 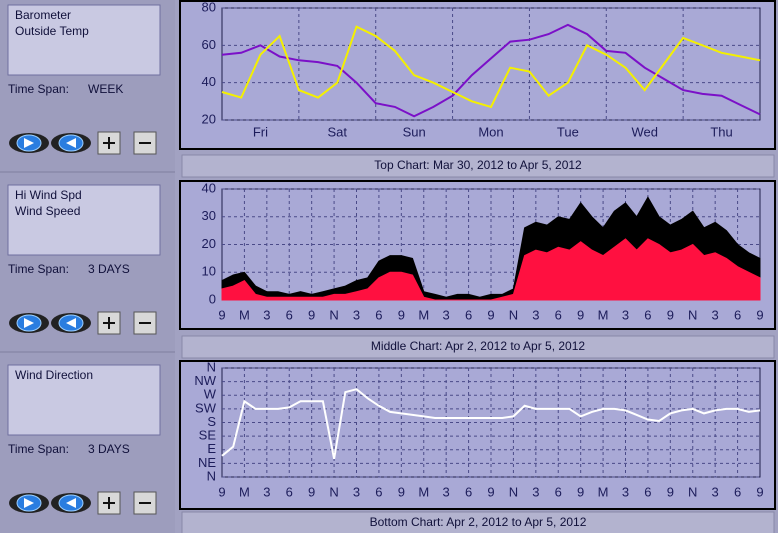 What do you see at coordinates (206, 407) in the screenshot?
I see `y-tick-label: SW` at bounding box center [206, 407].